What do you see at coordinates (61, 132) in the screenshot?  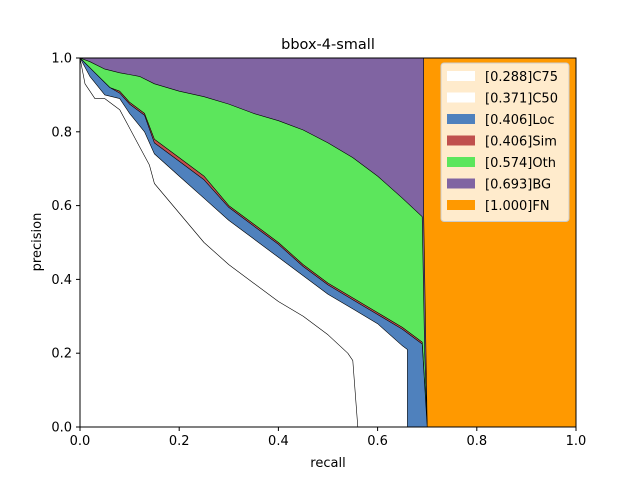 I see `y-tick-label: 0.8` at bounding box center [61, 132].